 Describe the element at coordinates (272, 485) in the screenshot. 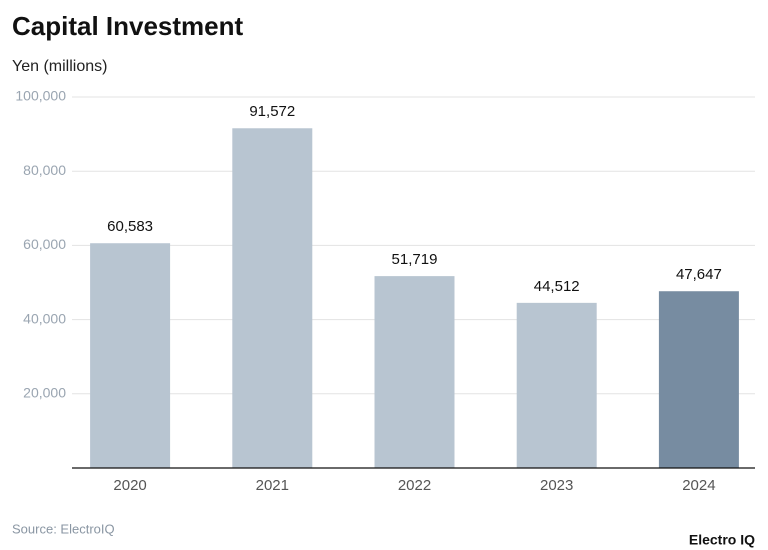

I see `x-tick-label: 2021` at that location.